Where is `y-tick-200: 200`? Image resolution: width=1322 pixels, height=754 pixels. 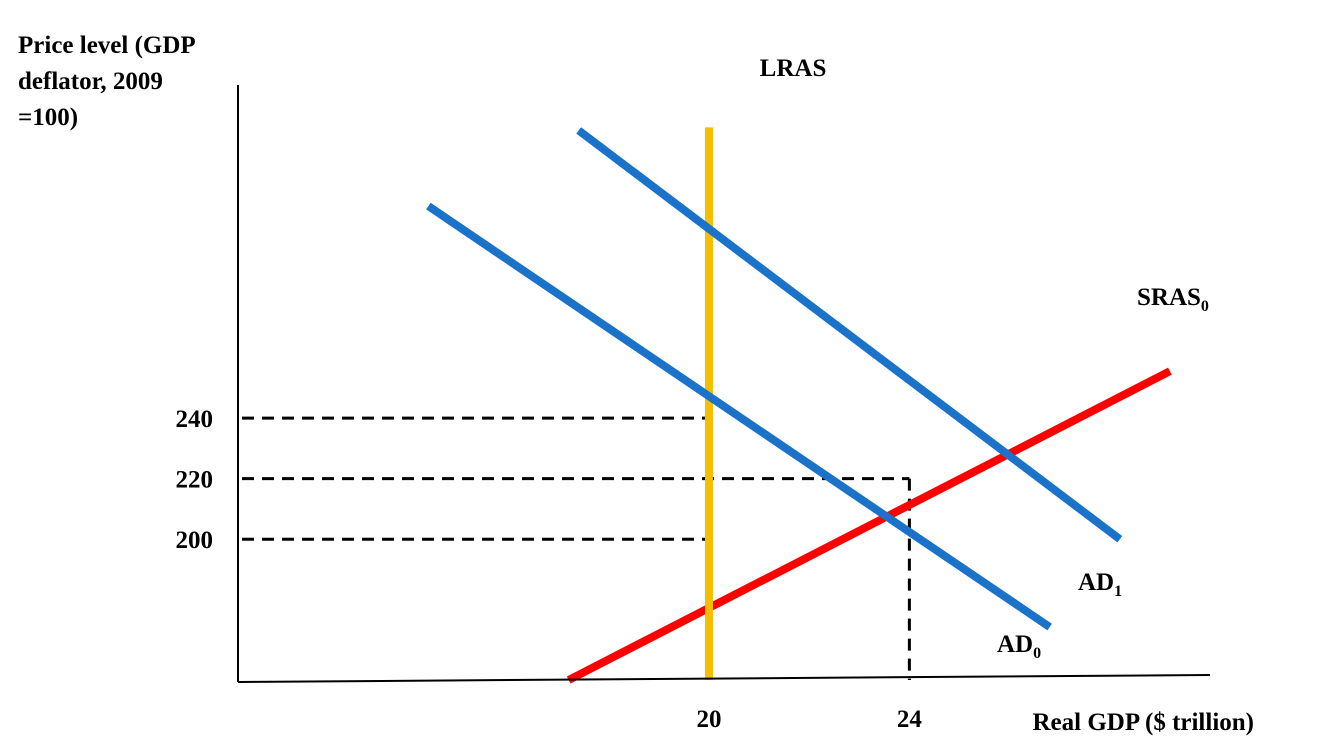
y-tick-200: 200 is located at coordinates (195, 540).